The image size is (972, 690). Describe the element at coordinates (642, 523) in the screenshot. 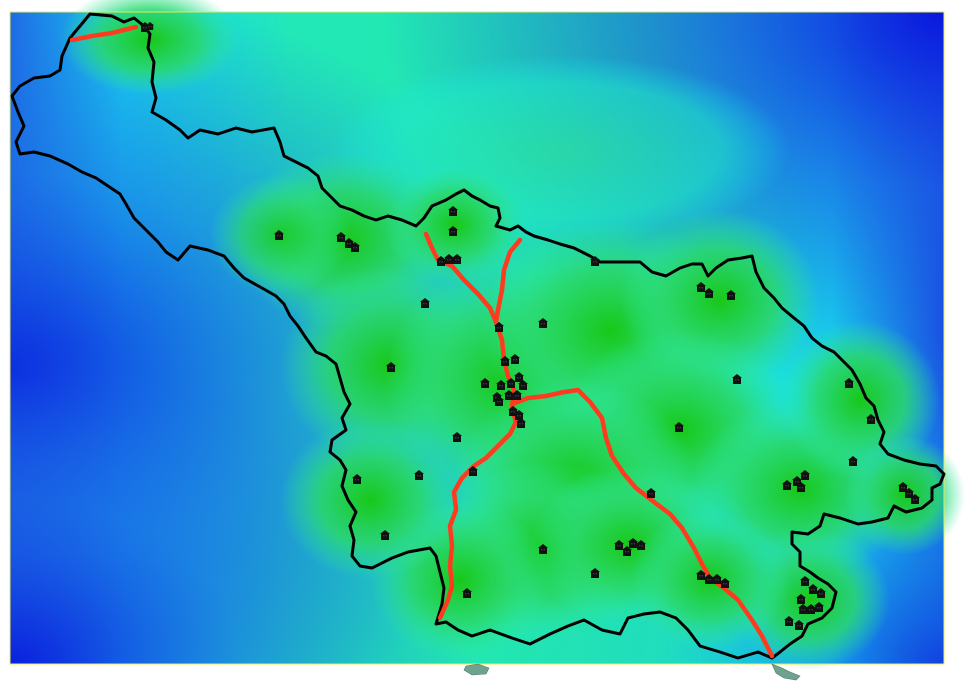

I see `road-segment-c` at that location.